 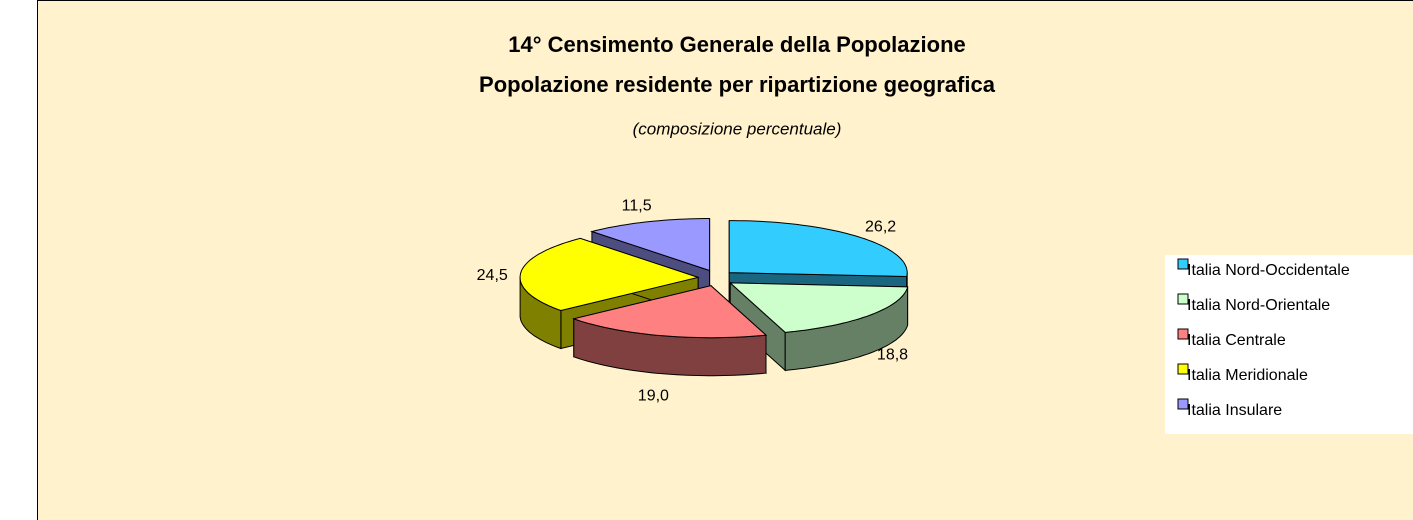 What do you see at coordinates (892, 355) in the screenshot?
I see `data-label: 18,8` at bounding box center [892, 355].